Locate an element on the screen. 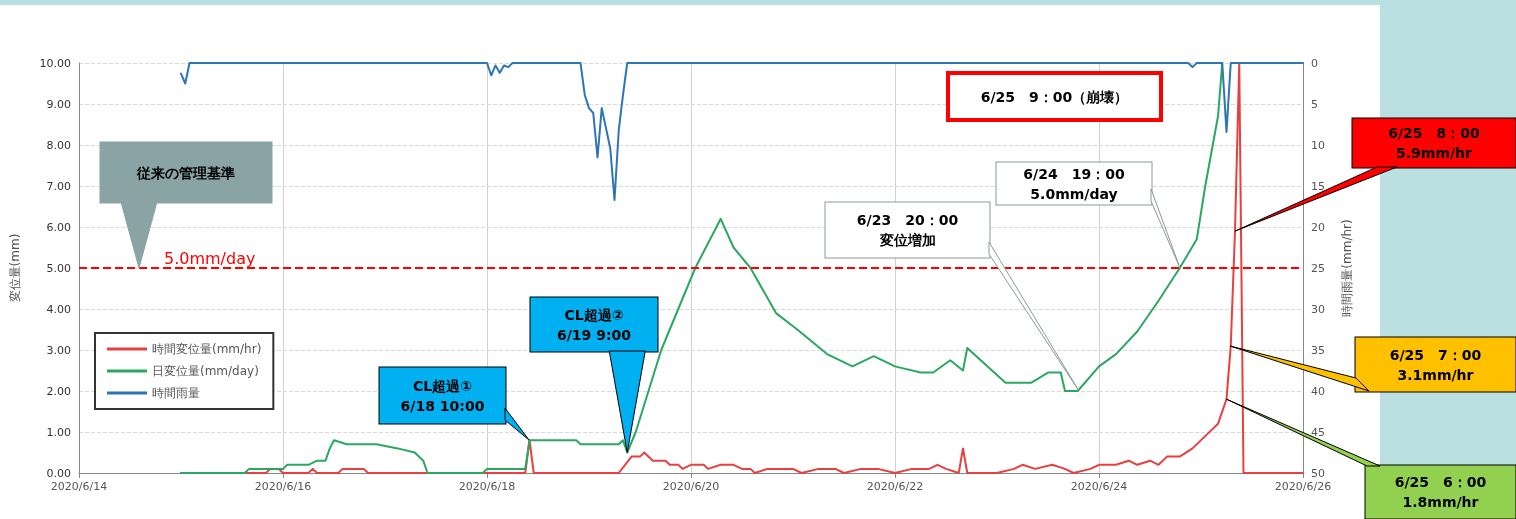 The image size is (1516, 519). x-tick-label: 2020/6/16 is located at coordinates (283, 486).